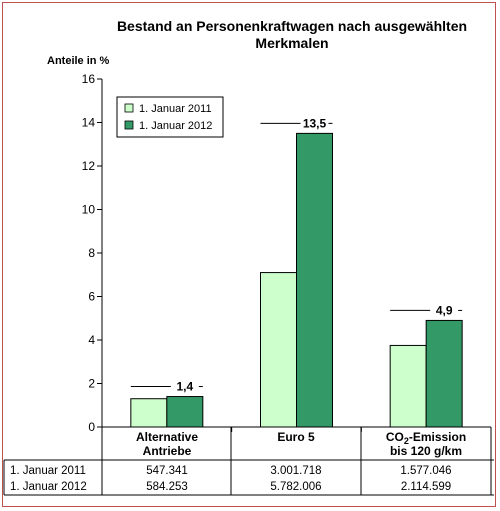  Describe the element at coordinates (167, 487) in the screenshot. I see `table-cell-2012-alternative: 584.253` at that location.